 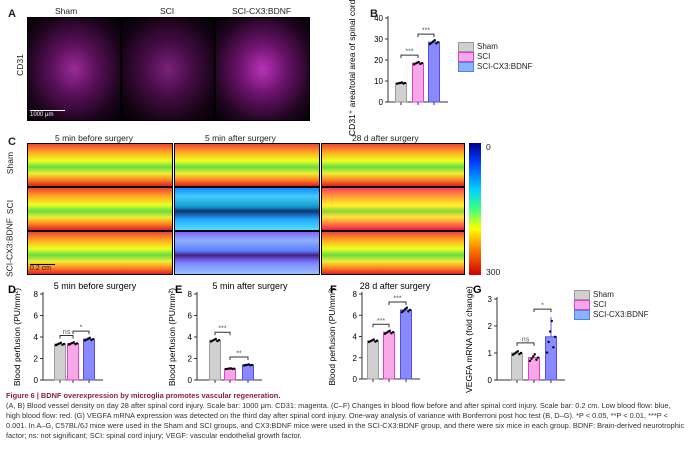 What do you see at coordinates (12, 290) in the screenshot?
I see `panel-letter: D` at bounding box center [12, 290].